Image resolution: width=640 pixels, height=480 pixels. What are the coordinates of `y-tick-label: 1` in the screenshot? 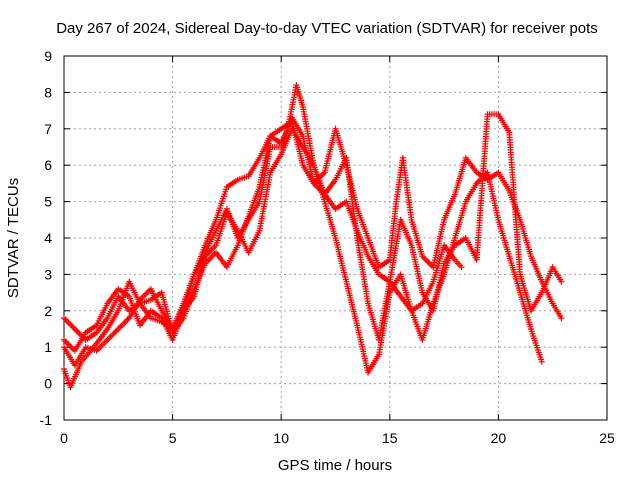 It's located at (48, 347).